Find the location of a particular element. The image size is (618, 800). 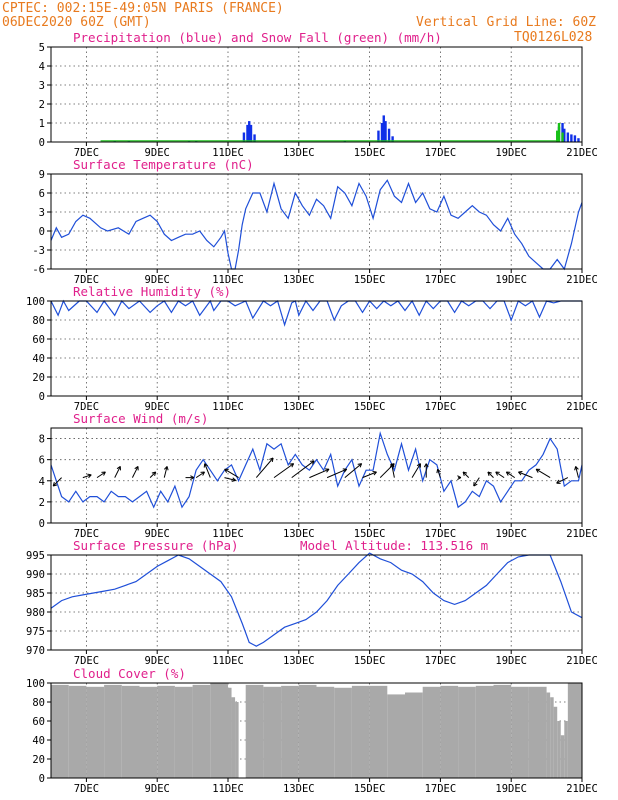

y-tick-label: 990 is located at coordinates (35, 575).